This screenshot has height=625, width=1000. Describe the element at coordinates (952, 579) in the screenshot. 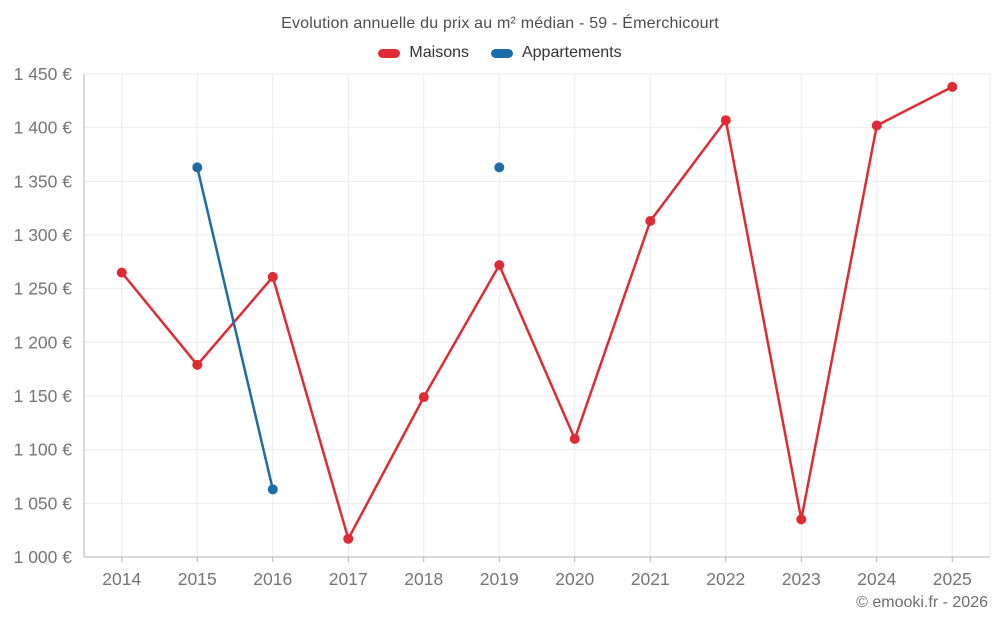

I see `x-tick-label: 2025` at that location.